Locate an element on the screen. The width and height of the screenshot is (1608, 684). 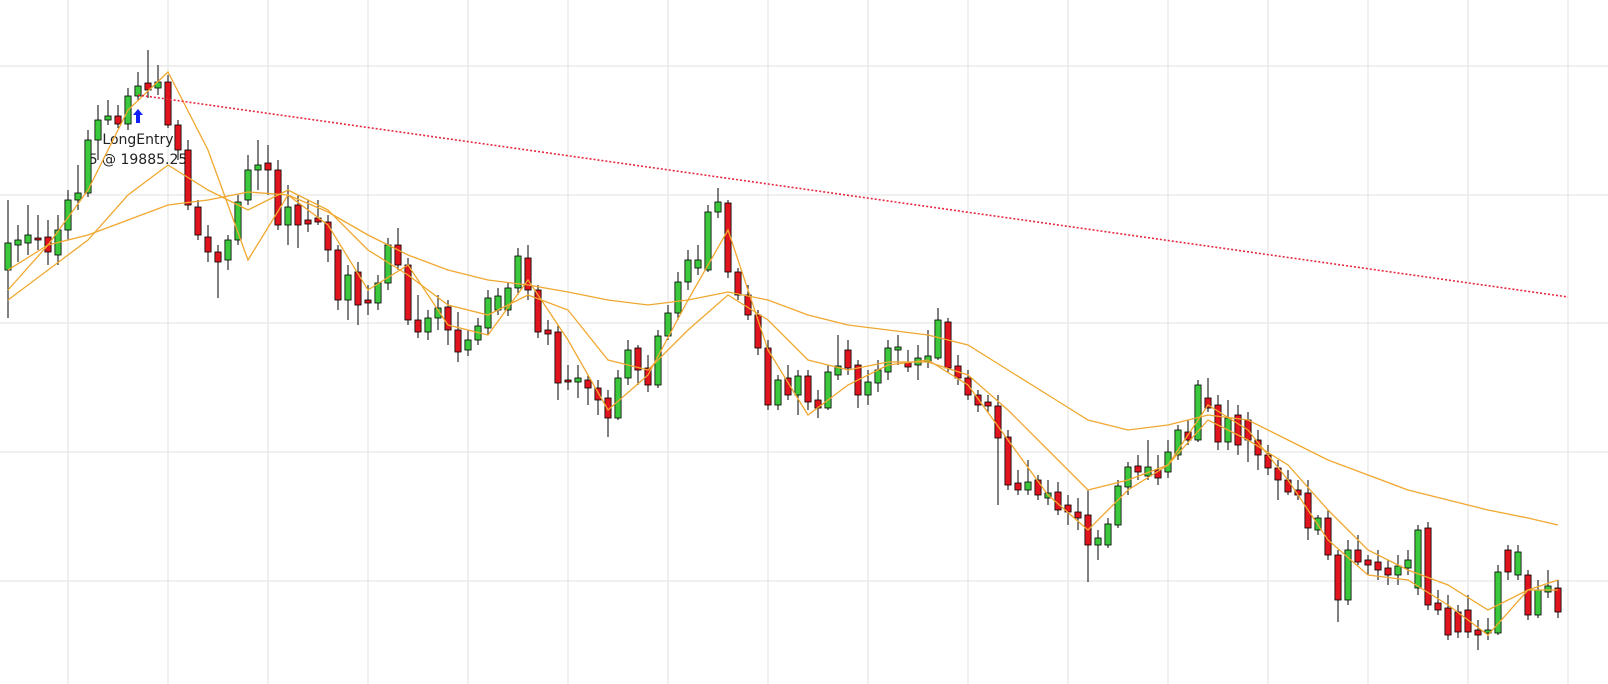
entry-label: LongEntry is located at coordinates (137, 140).